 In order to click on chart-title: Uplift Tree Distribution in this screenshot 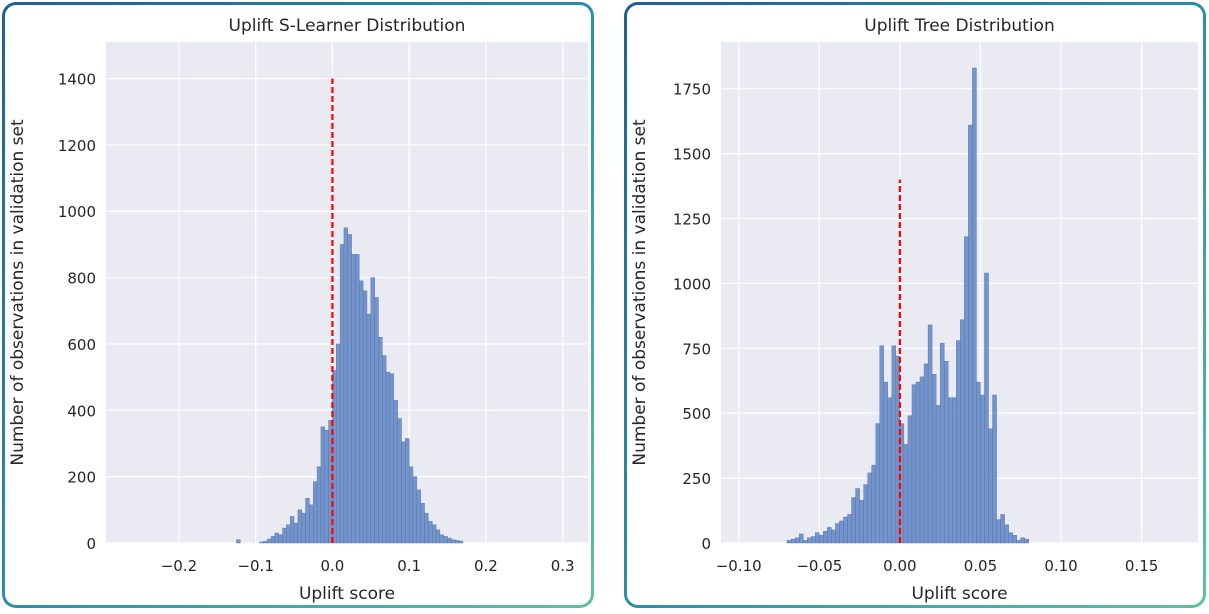, I will do `click(959, 26)`.